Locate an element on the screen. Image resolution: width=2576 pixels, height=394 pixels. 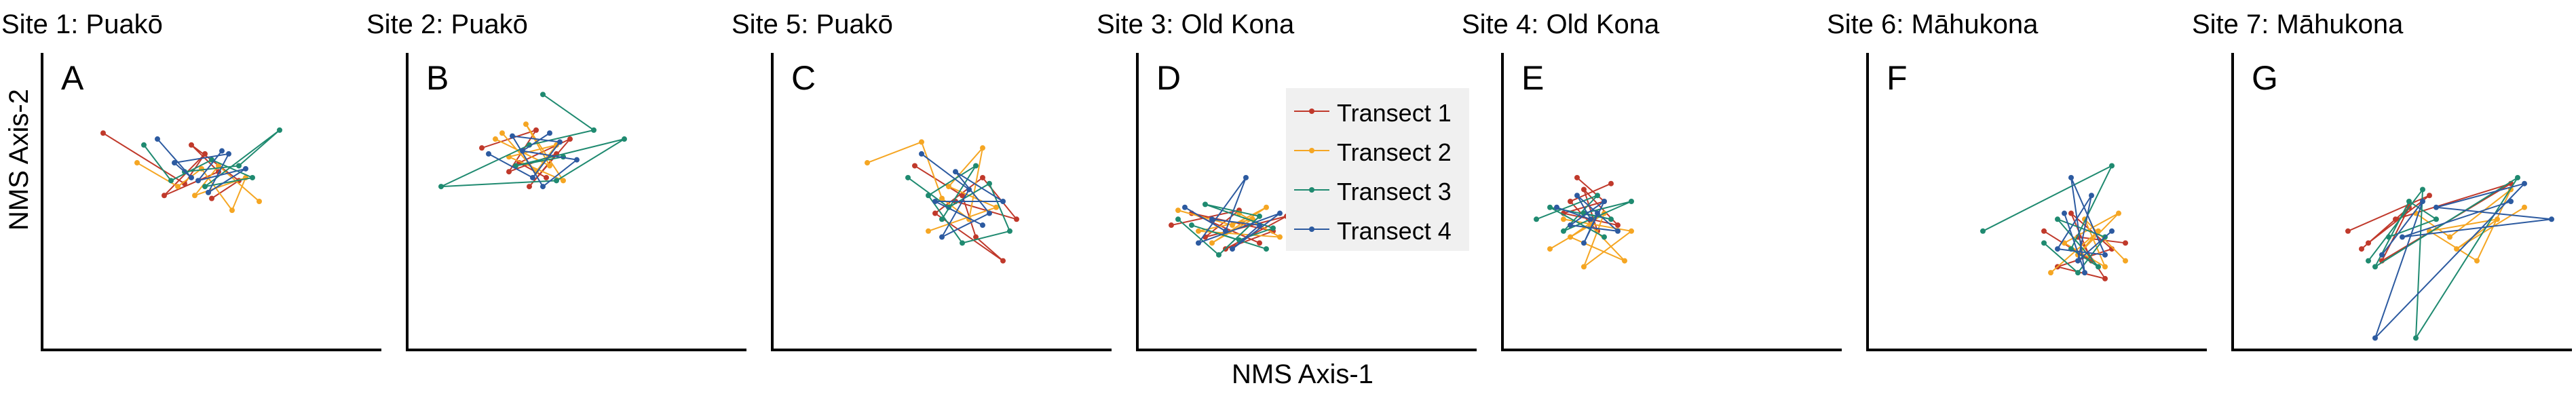
panel-a is located at coordinates (211, 202).